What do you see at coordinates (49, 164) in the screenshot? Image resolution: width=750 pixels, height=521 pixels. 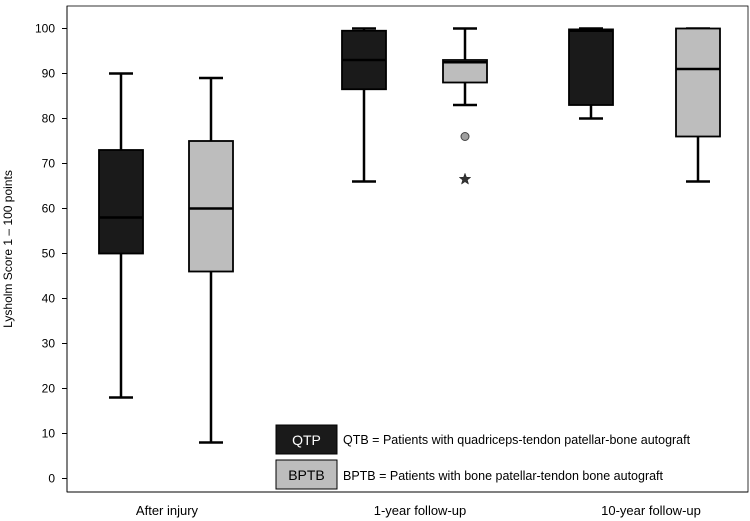 I see `y-tick-label-70: 70` at bounding box center [49, 164].